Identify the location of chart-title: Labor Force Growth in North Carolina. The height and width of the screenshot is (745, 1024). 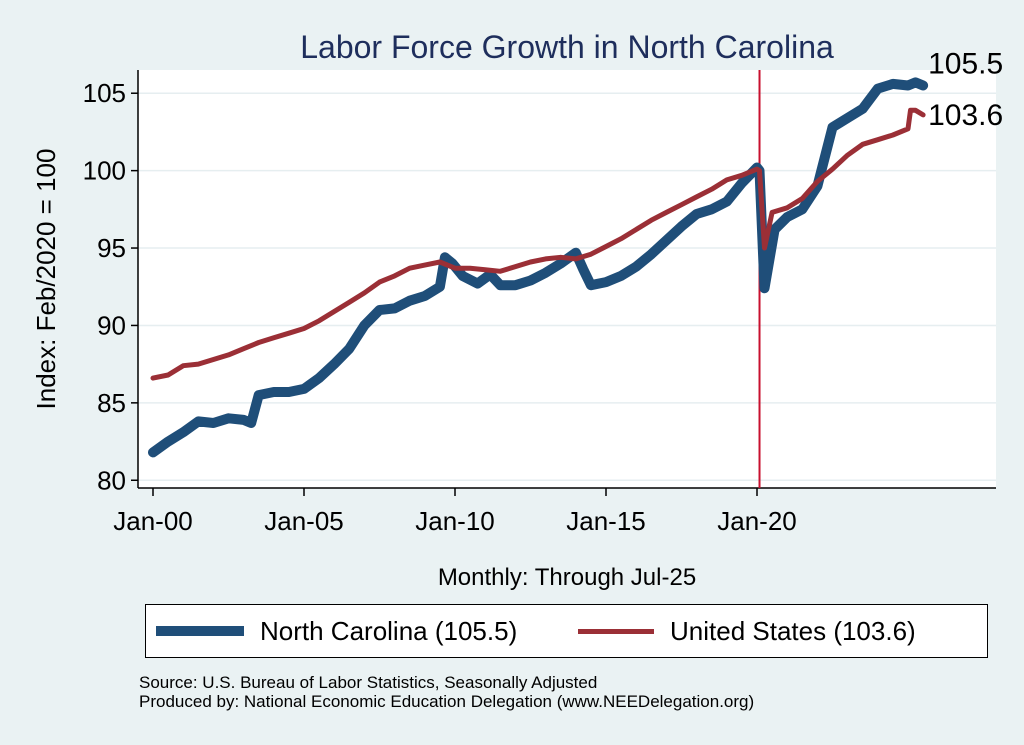
(567, 47).